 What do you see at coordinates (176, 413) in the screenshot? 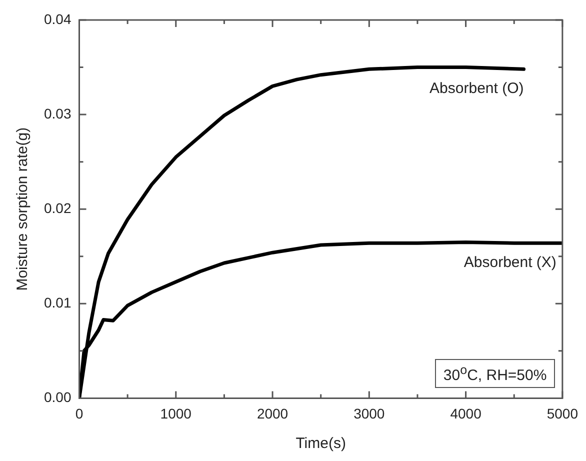
I see `x-tick-label: 1000` at bounding box center [176, 413].